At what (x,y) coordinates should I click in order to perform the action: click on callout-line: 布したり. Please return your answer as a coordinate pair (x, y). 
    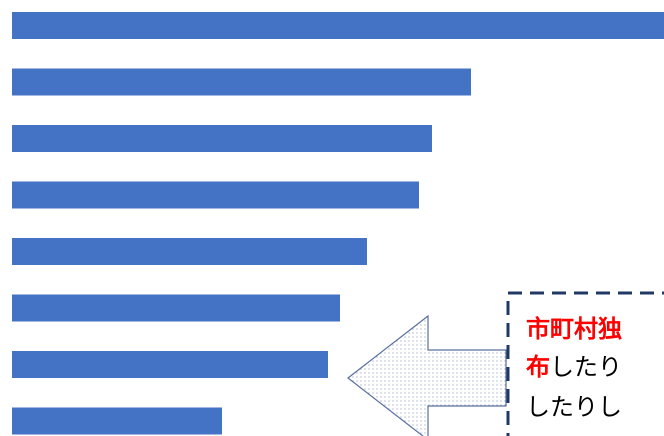
    Looking at the image, I should click on (574, 367).